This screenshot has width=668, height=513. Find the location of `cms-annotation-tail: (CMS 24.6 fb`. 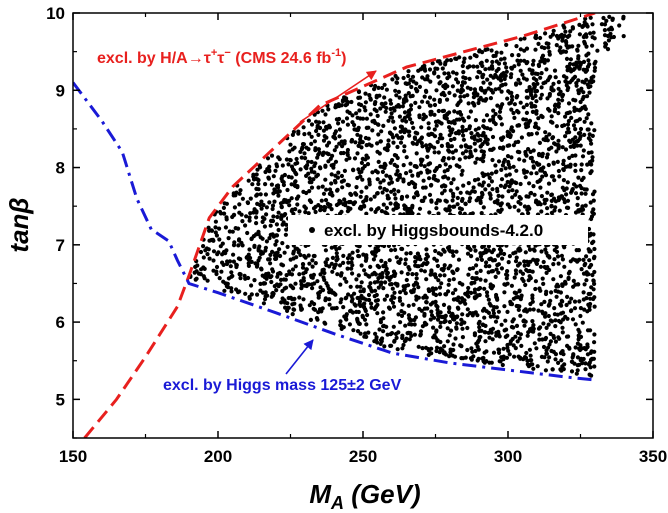

cms-annotation-tail: (CMS 24.6 fb is located at coordinates (281, 58).